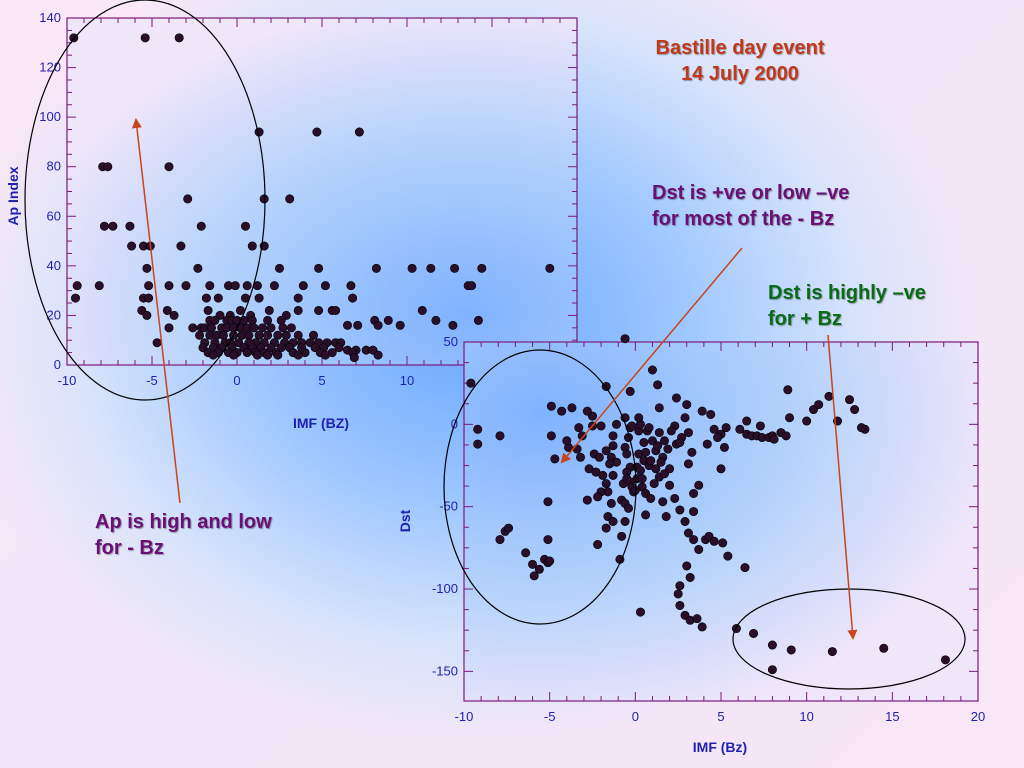 The image size is (1024, 768). What do you see at coordinates (445, 588) in the screenshot?
I see `dst-y-tick-label: -100` at bounding box center [445, 588].